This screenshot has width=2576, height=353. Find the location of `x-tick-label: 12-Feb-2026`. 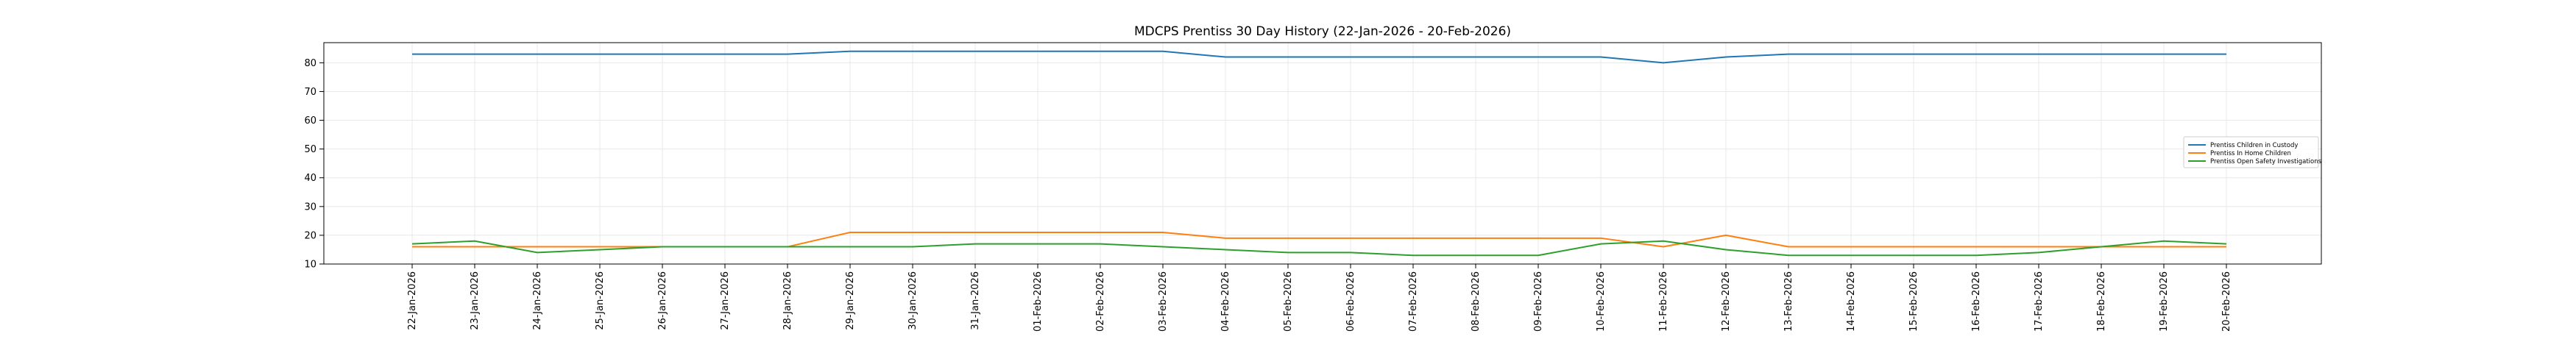

x-tick-label: 12-Feb-2026 is located at coordinates (1726, 301).